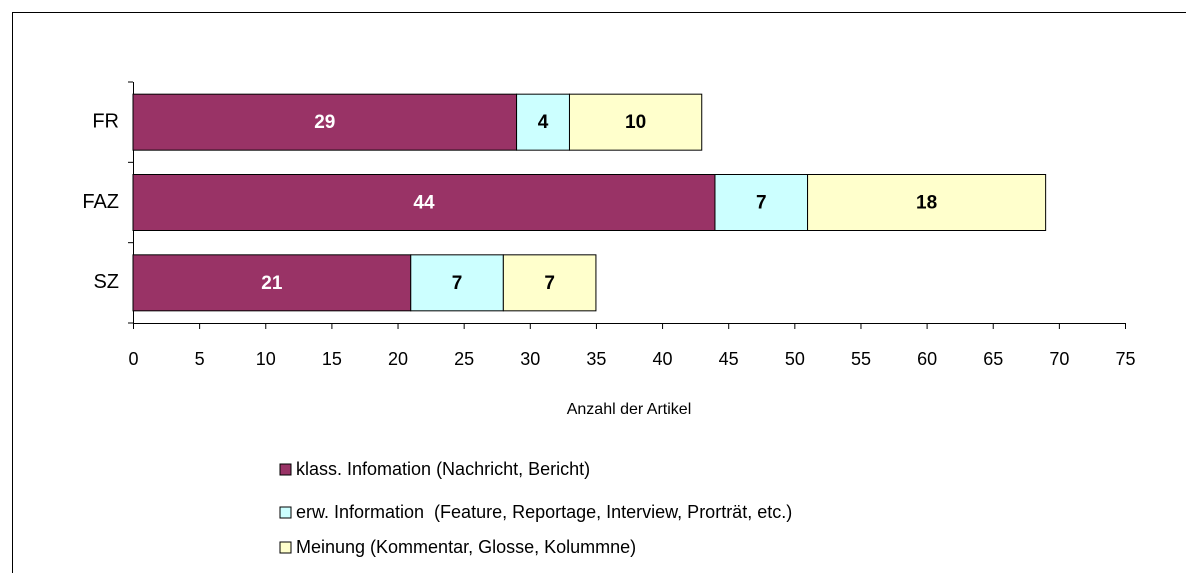 This screenshot has height=573, width=1186. I want to click on legend-label: Meinung (Kommentar, Glosse, Kolummne), so click(466, 547).